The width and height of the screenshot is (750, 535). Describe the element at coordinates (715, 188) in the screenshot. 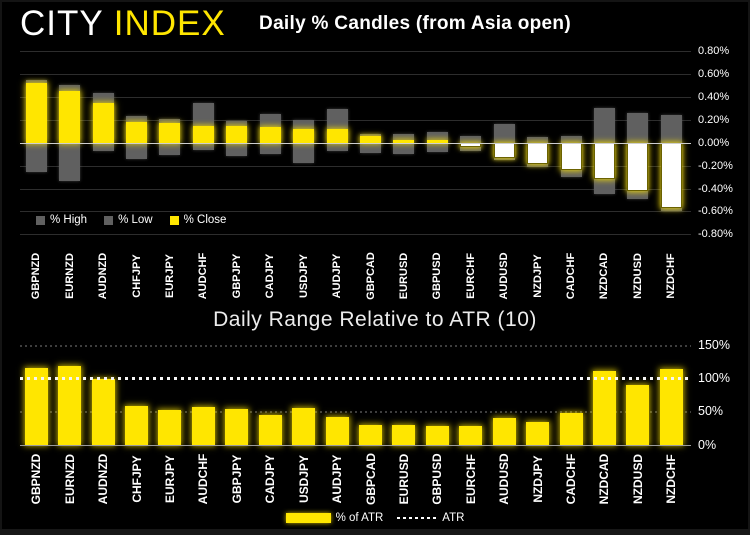

I see `top-y-tick-label: -0.40%` at that location.